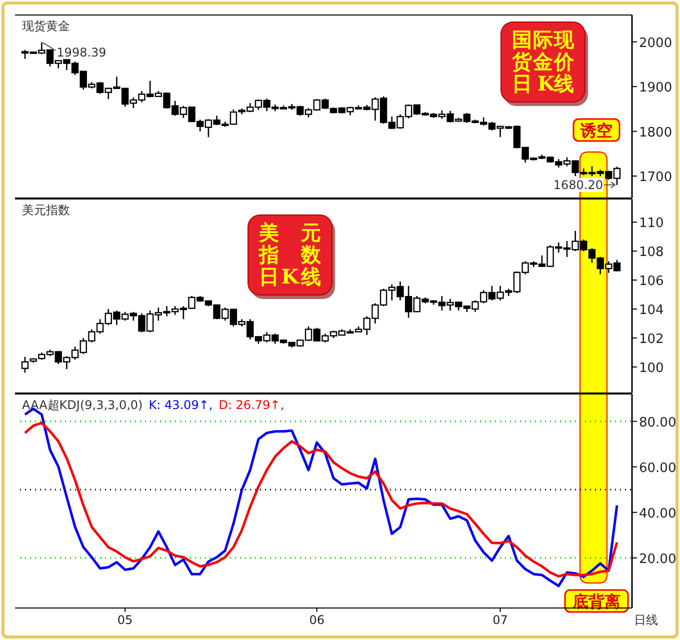  Describe the element at coordinates (316, 620) in the screenshot. I see `x-tick-label: 06` at that location.